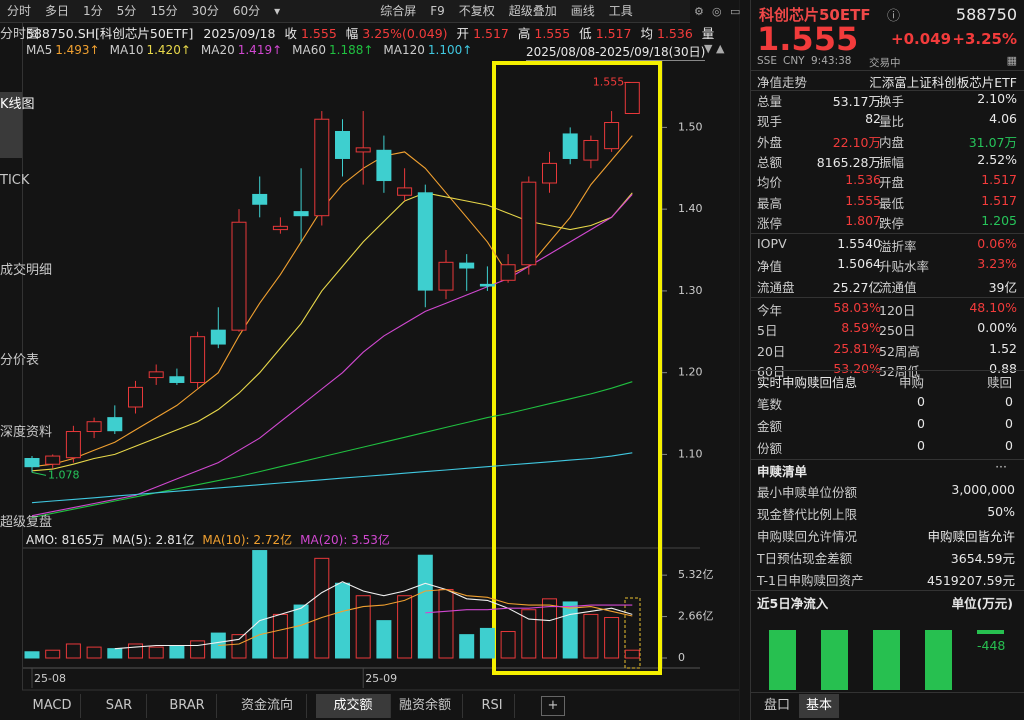 Image resolution: width=1024 pixels, height=720 pixels. What do you see at coordinates (425, 617) in the screenshot?
I see `volume-ma-line` at bounding box center [425, 617].